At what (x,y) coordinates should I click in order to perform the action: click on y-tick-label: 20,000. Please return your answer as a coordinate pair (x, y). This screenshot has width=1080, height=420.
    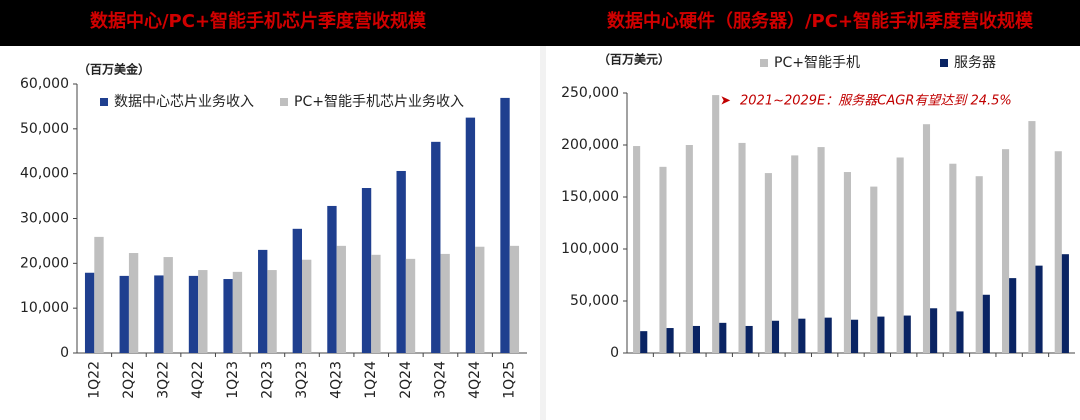
    Looking at the image, I should click on (44, 263).